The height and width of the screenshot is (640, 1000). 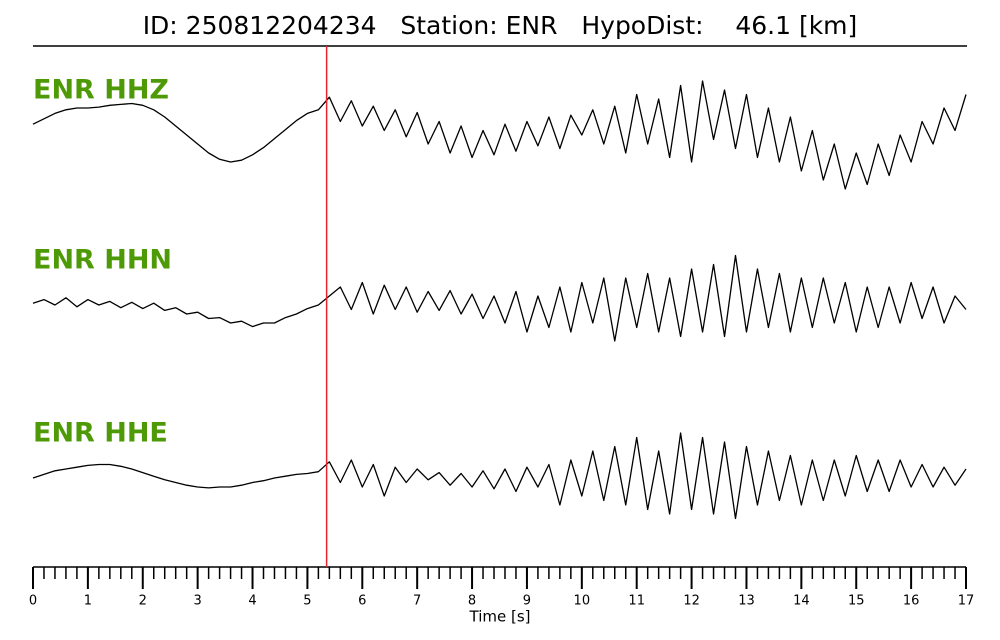 What do you see at coordinates (88, 601) in the screenshot?
I see `x-tick-label: 1` at bounding box center [88, 601].